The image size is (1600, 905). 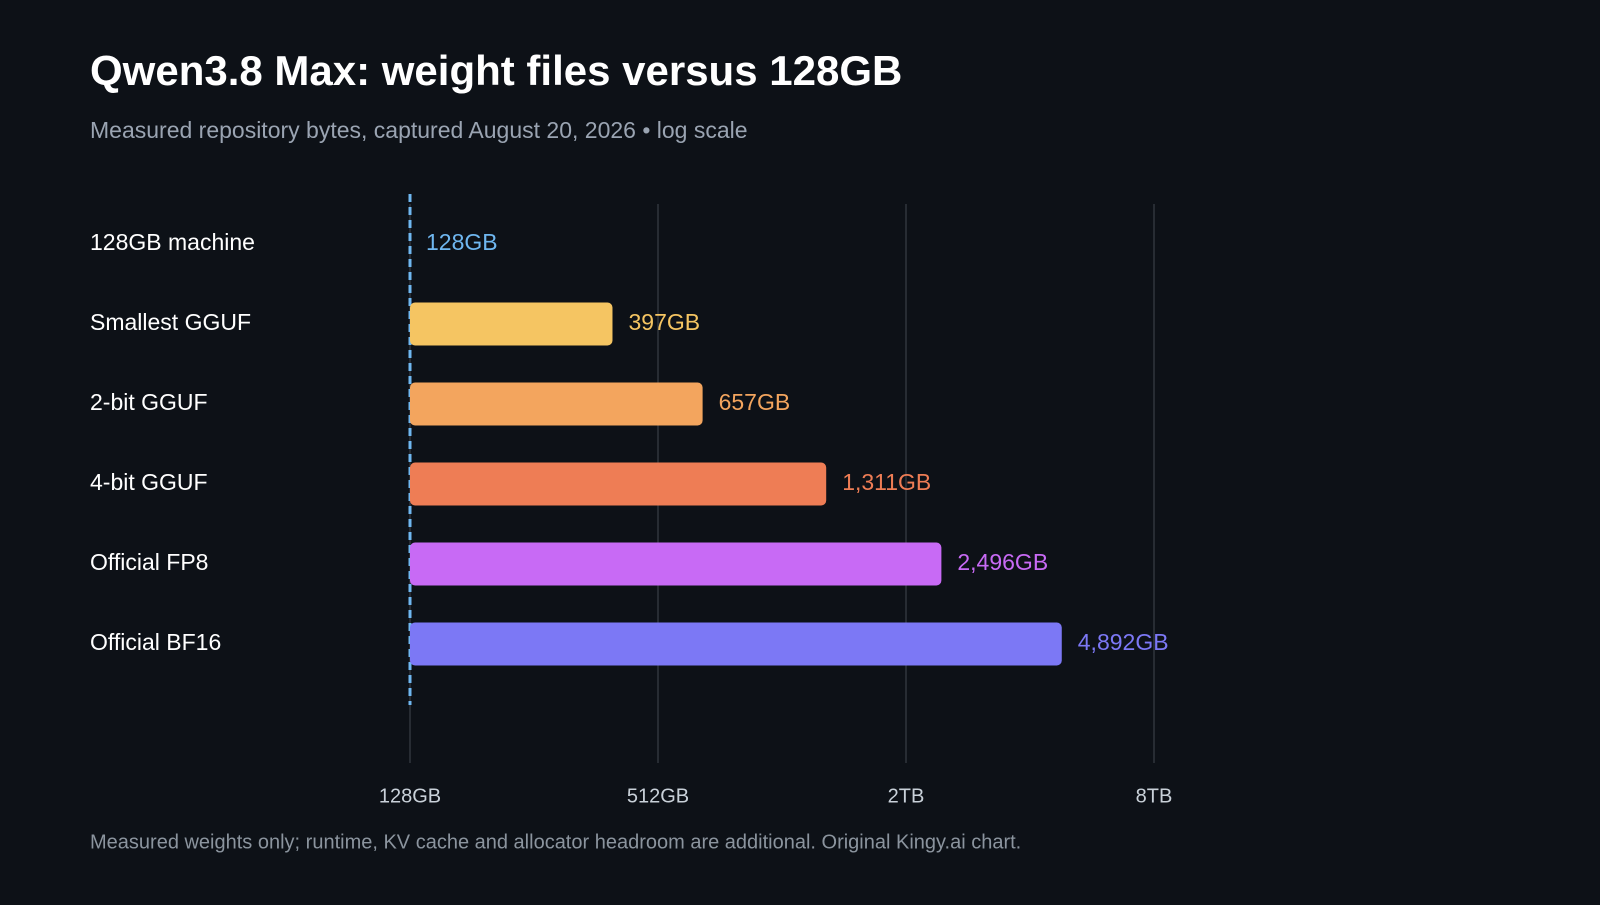 I want to click on chart-title: Qwen3.8 Max: weight files versus 128GB, so click(x=496, y=70).